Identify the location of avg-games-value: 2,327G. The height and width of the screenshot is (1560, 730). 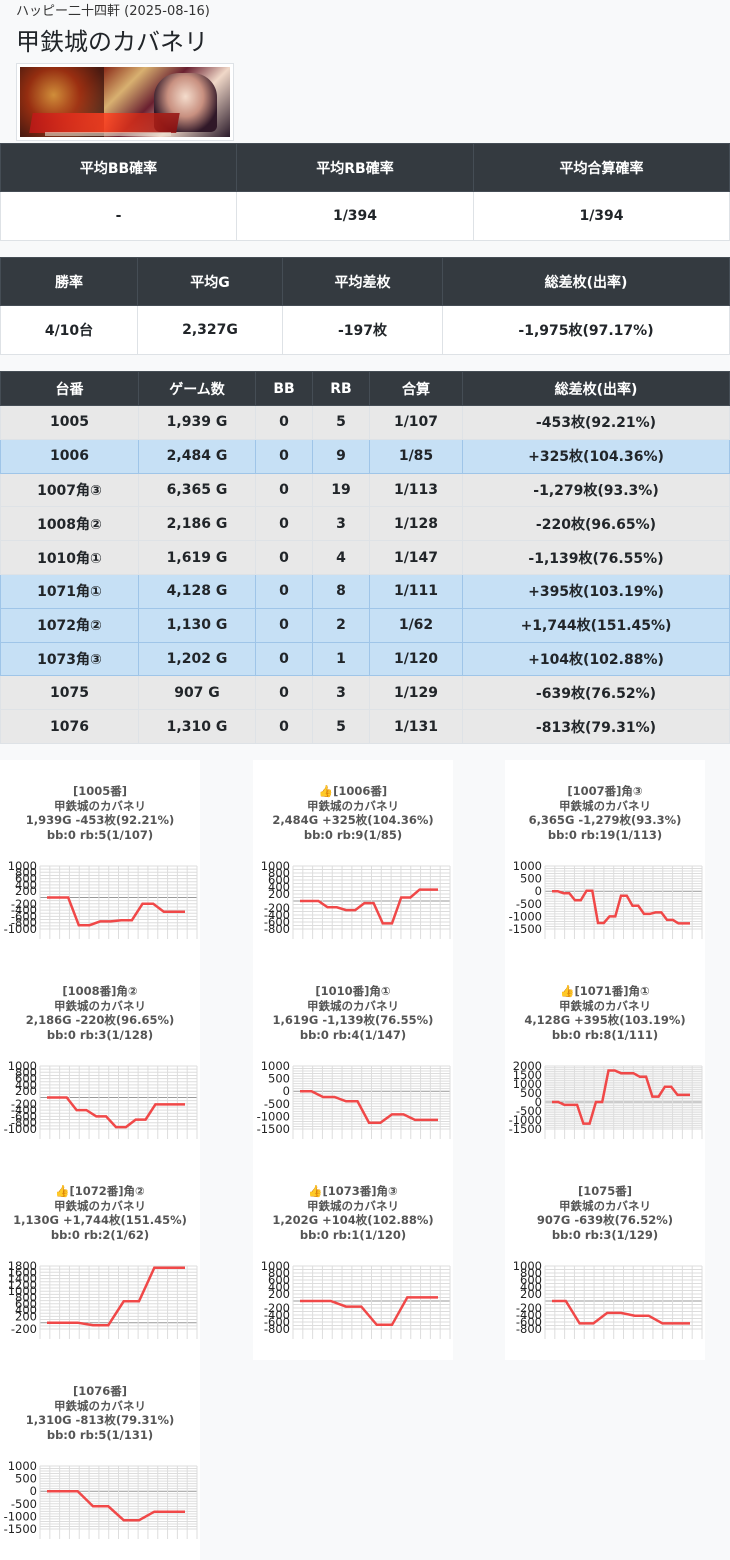
(210, 330).